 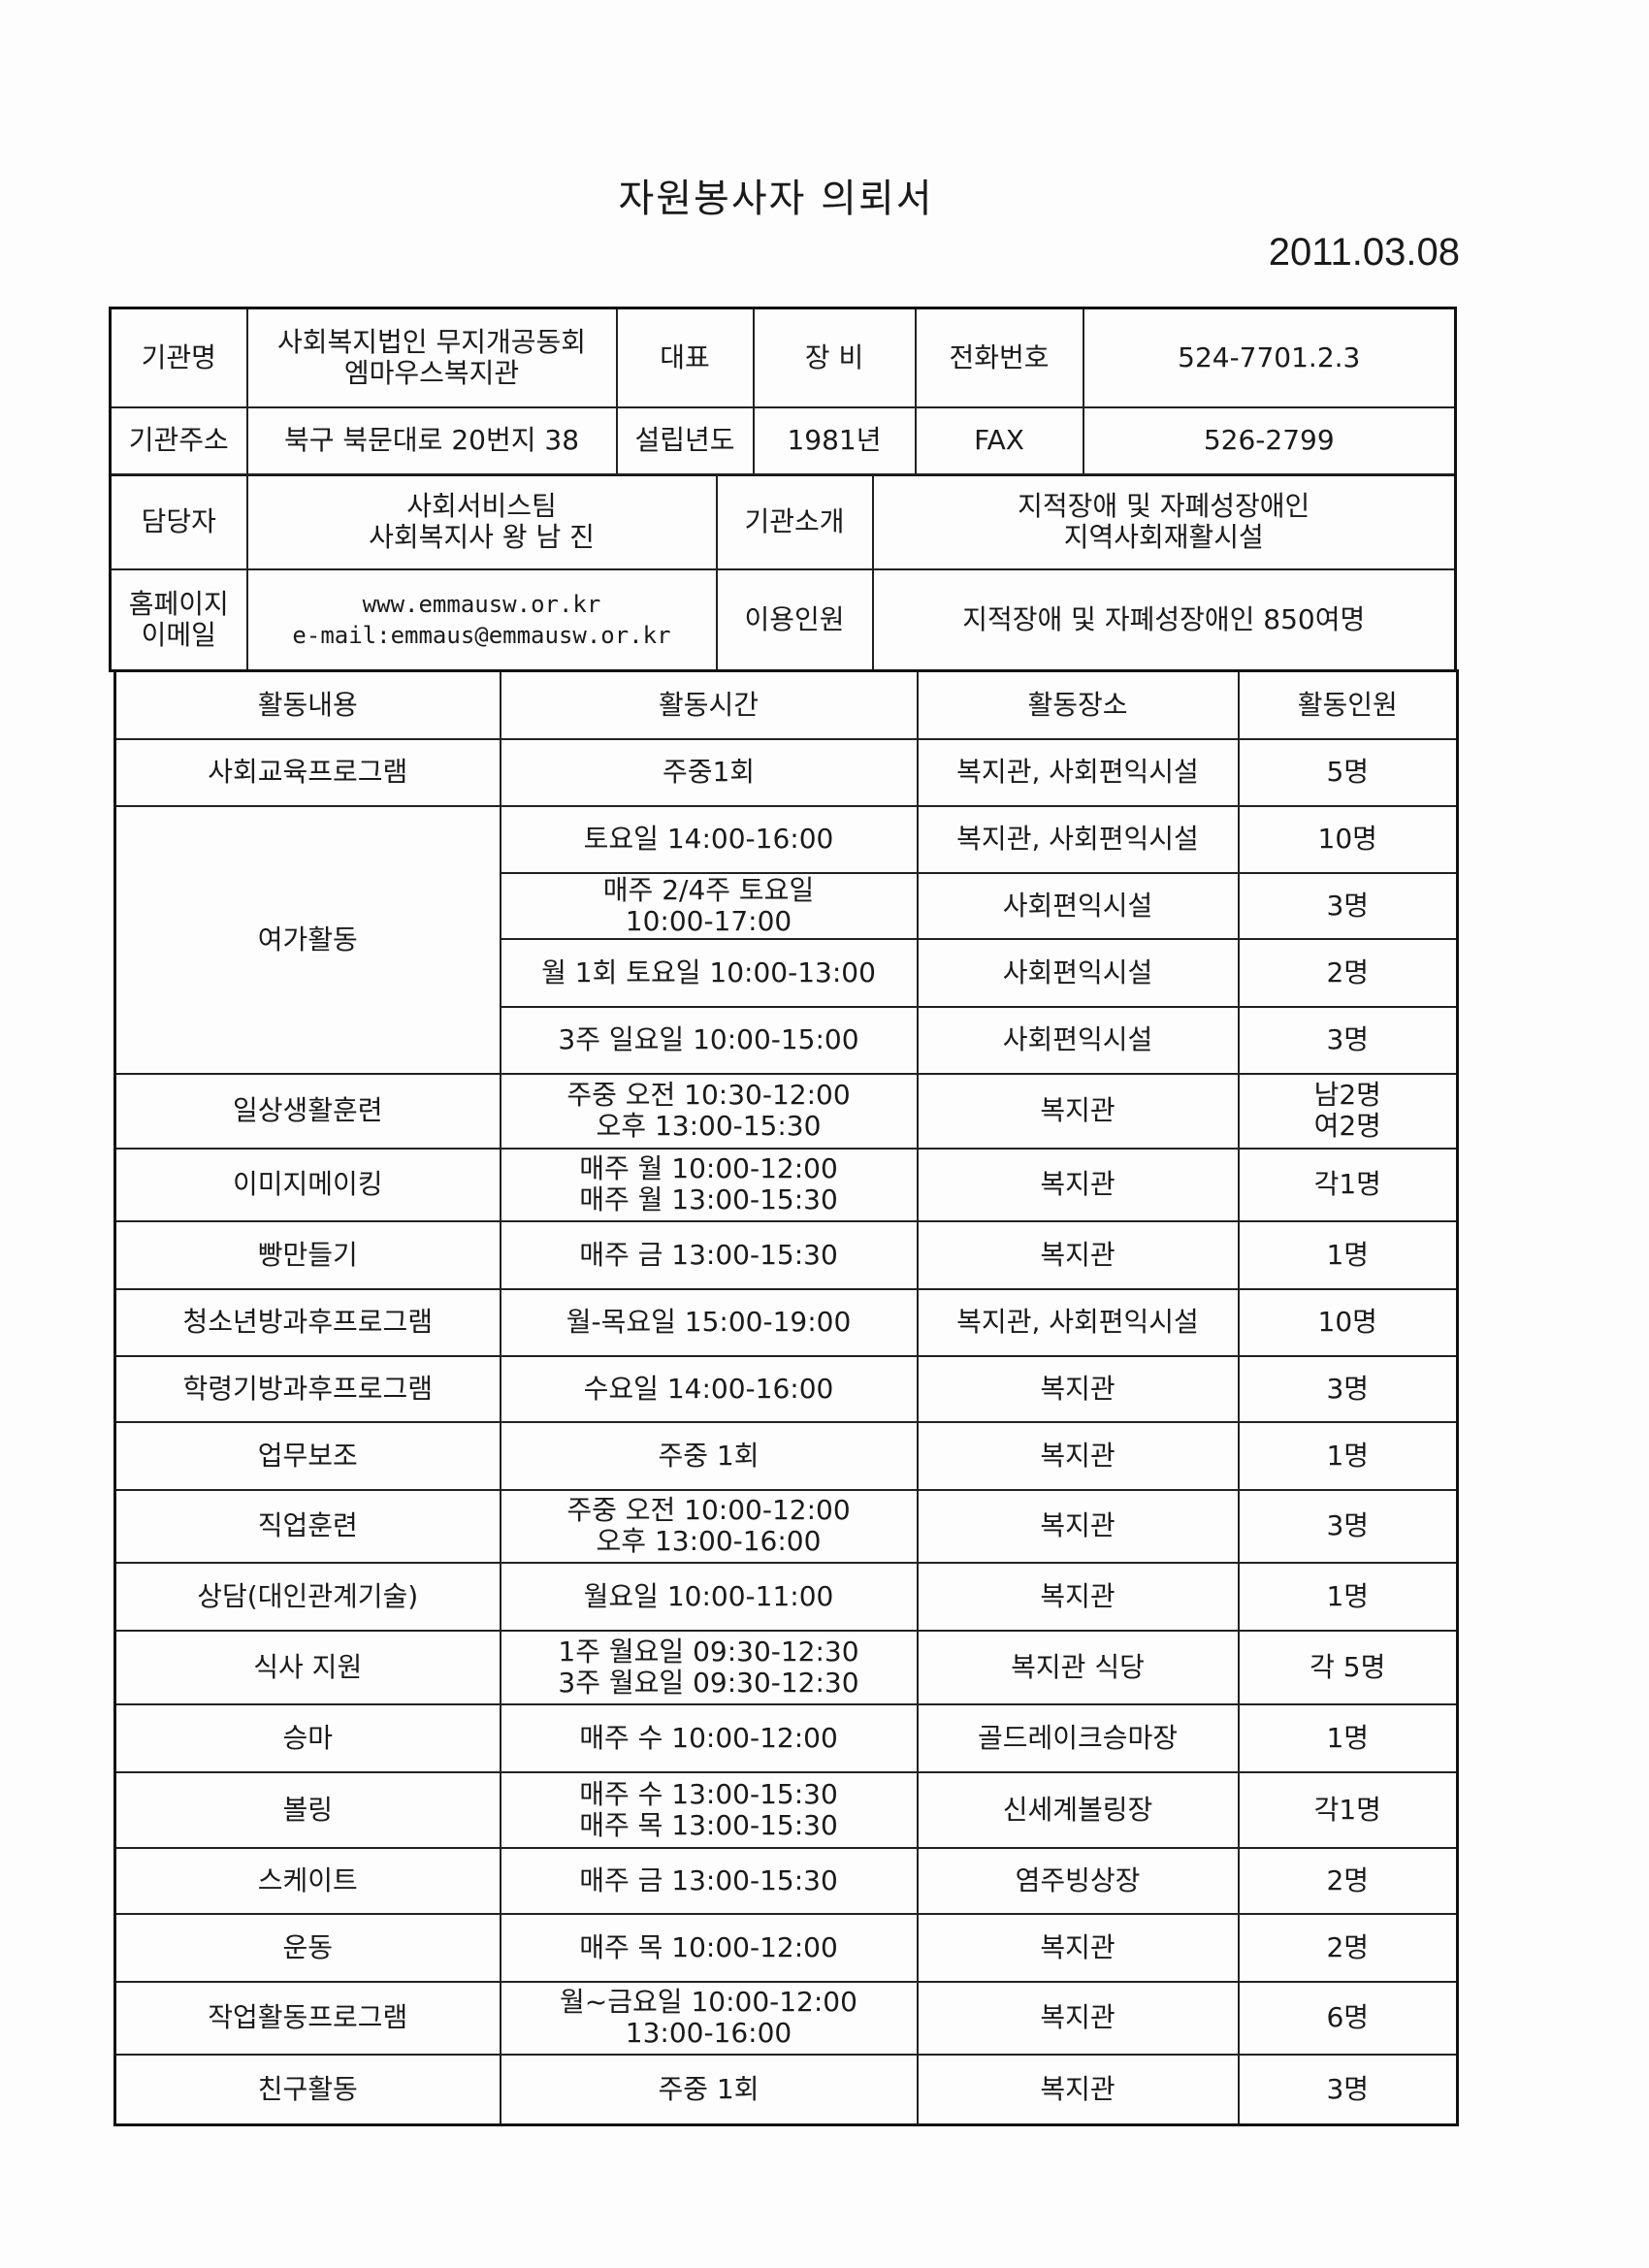 What do you see at coordinates (708, 1168) in the screenshot?
I see `activity-time-line: 매주 월 10:00-12:00` at bounding box center [708, 1168].